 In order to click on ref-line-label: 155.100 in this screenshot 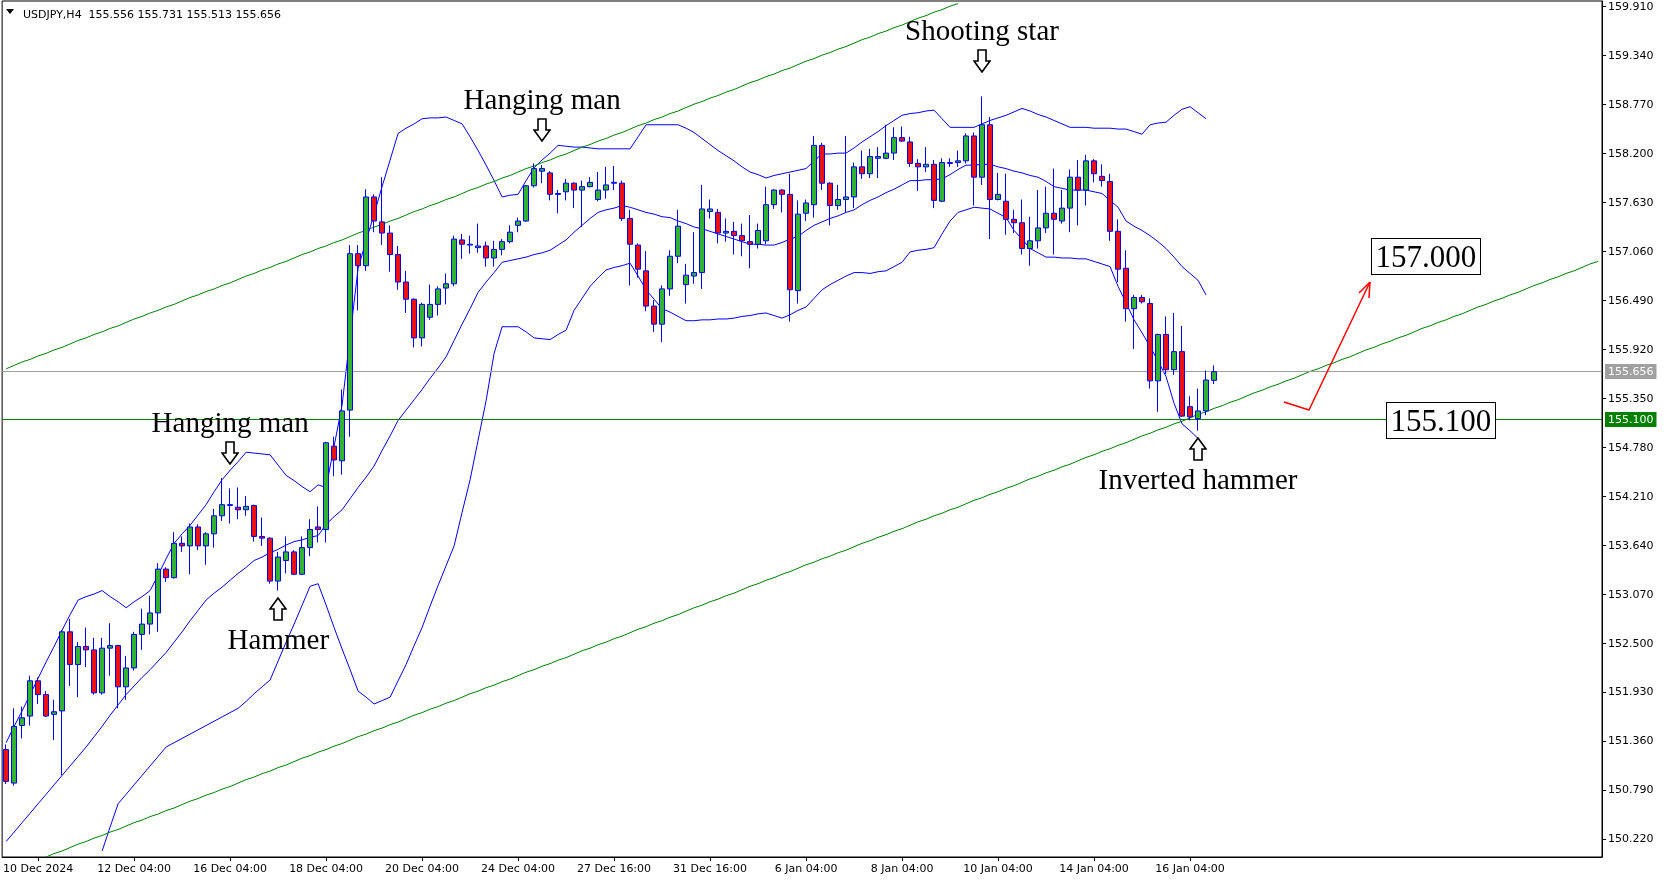, I will do `click(1631, 420)`.